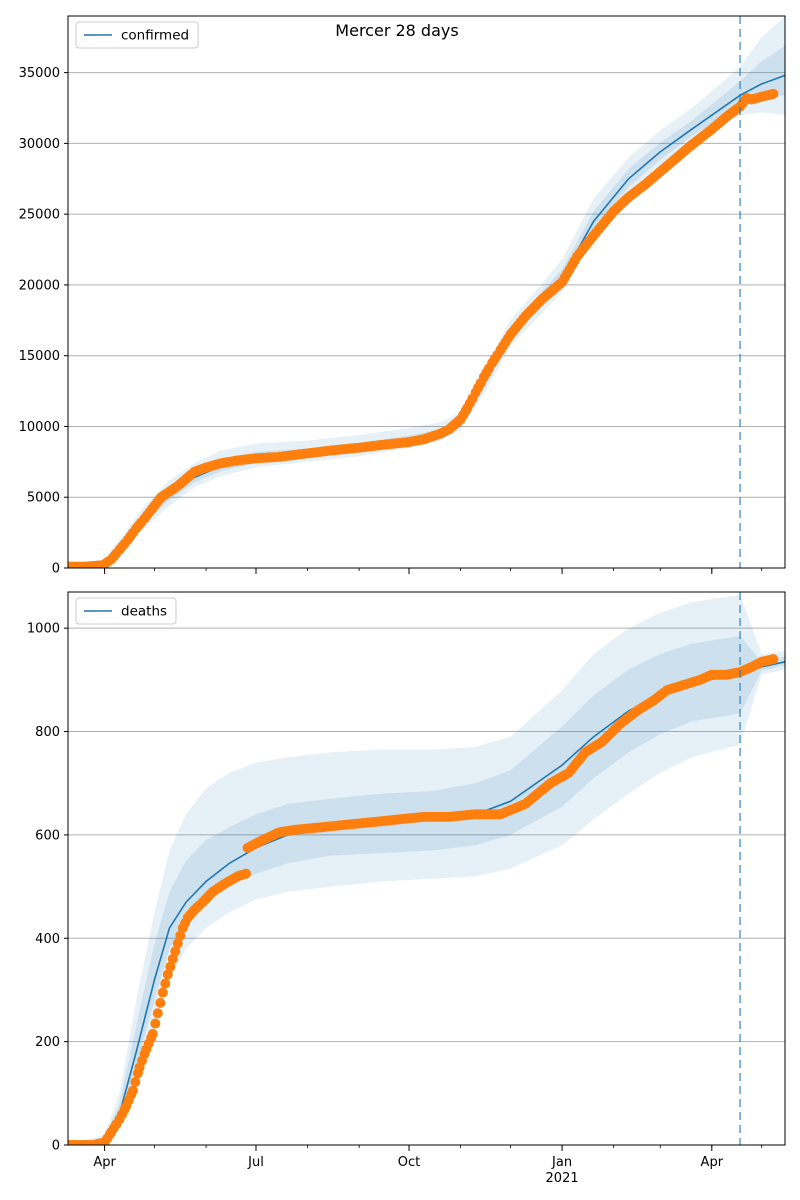 The height and width of the screenshot is (1200, 800). Describe the element at coordinates (39, 356) in the screenshot. I see `y-tick-label: 15000` at that location.